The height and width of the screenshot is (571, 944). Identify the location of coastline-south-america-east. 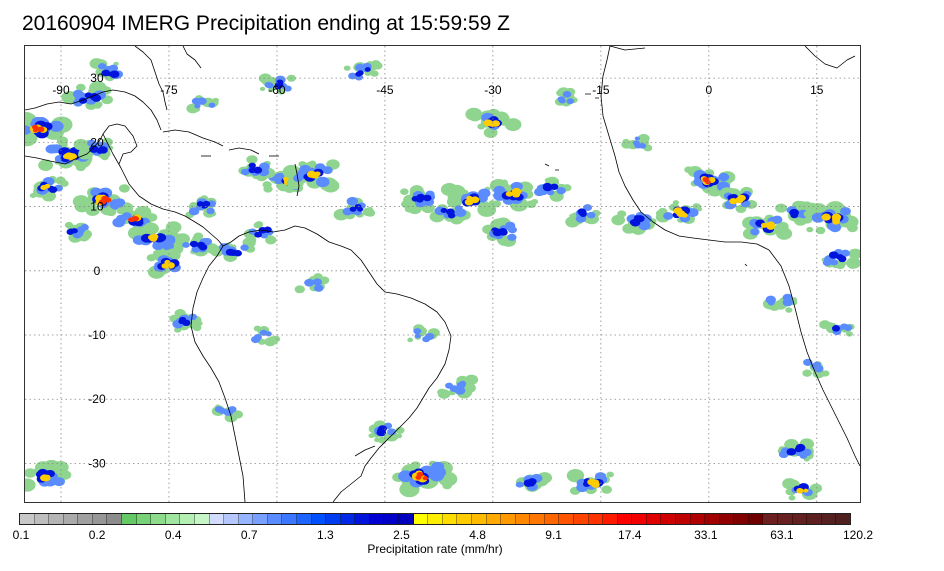
(392, 392).